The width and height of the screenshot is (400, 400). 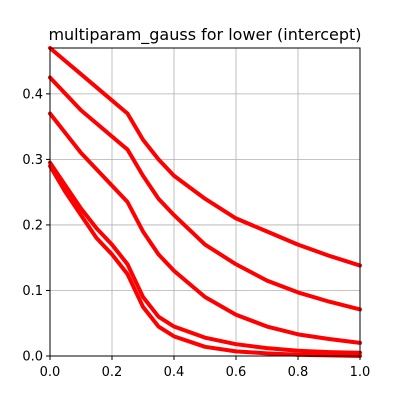 What do you see at coordinates (32, 160) in the screenshot?
I see `y-tick-label: 0.3` at bounding box center [32, 160].